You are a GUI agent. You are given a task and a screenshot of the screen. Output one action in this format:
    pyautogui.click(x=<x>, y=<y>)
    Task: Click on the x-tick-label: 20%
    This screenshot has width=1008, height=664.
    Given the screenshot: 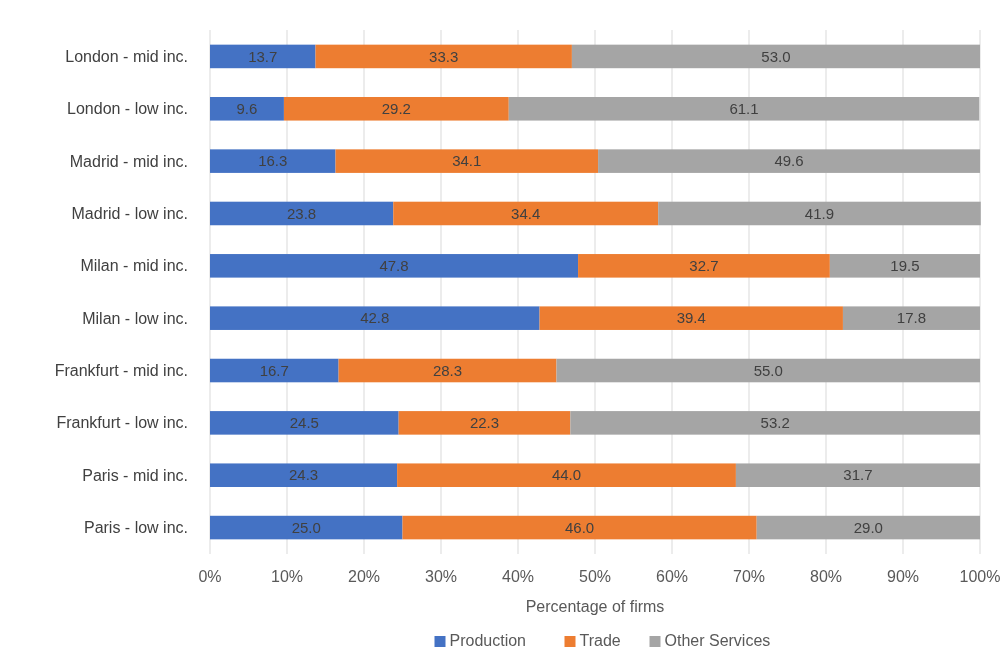 What is the action you would take?
    pyautogui.click(x=364, y=576)
    